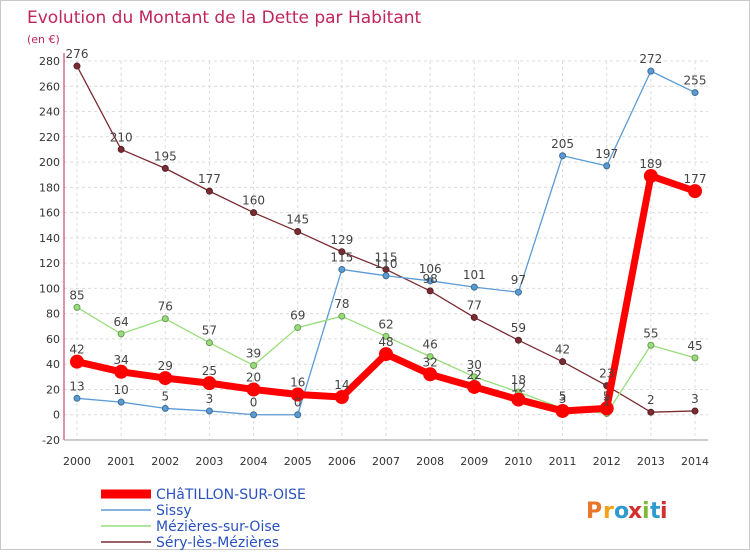 This screenshot has width=750, height=555. What do you see at coordinates (386, 461) in the screenshot?
I see `x-tick-label: 2007` at bounding box center [386, 461].